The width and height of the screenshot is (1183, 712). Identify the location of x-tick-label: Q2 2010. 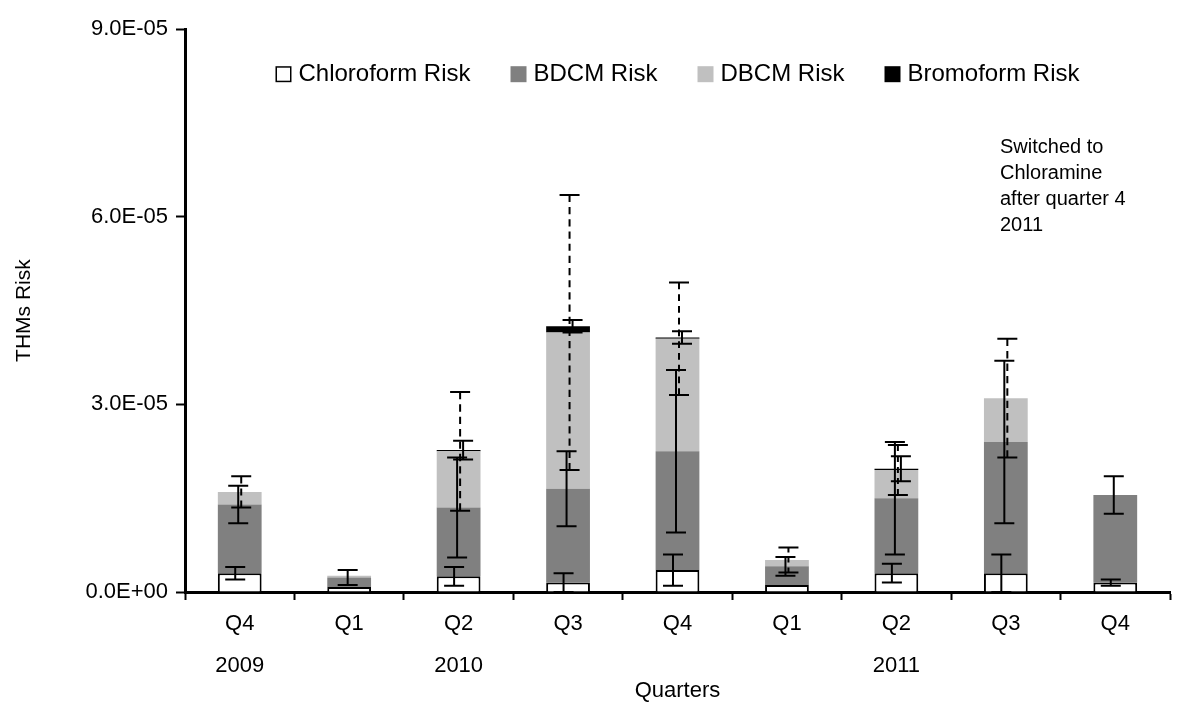
(459, 643).